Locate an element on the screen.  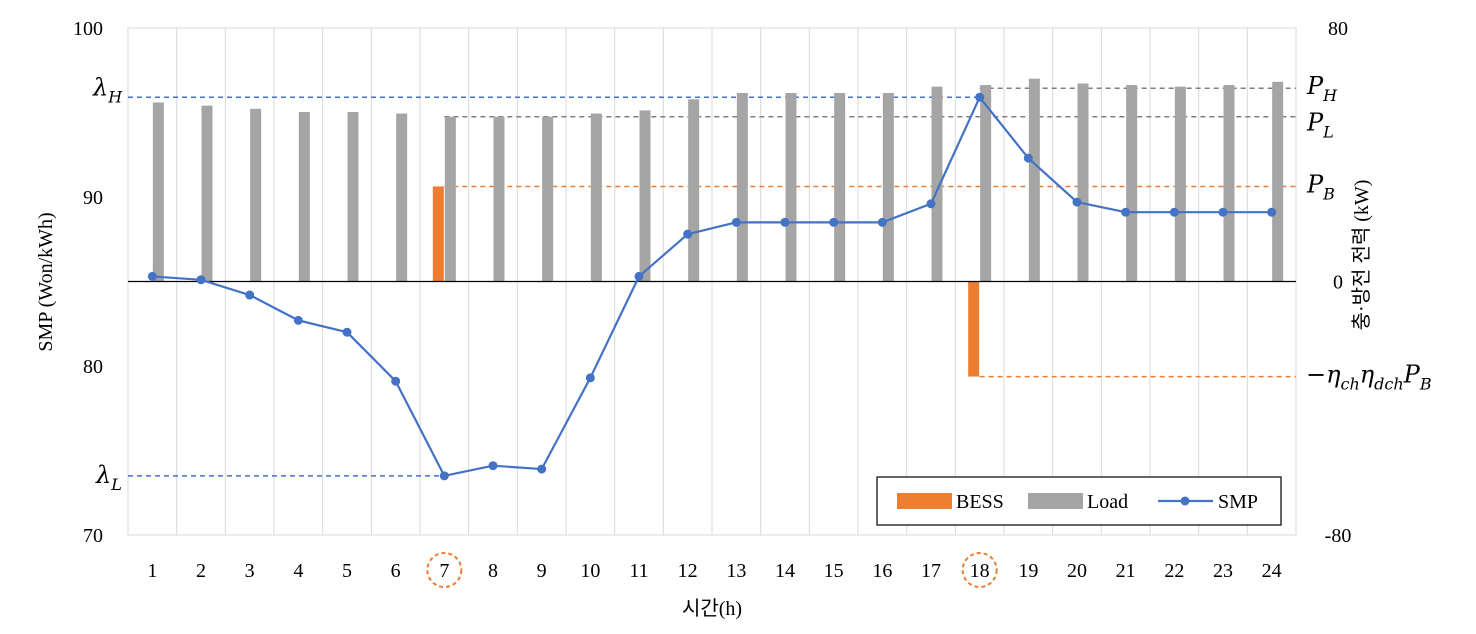
x-tick-label: 22 is located at coordinates (1174, 571).